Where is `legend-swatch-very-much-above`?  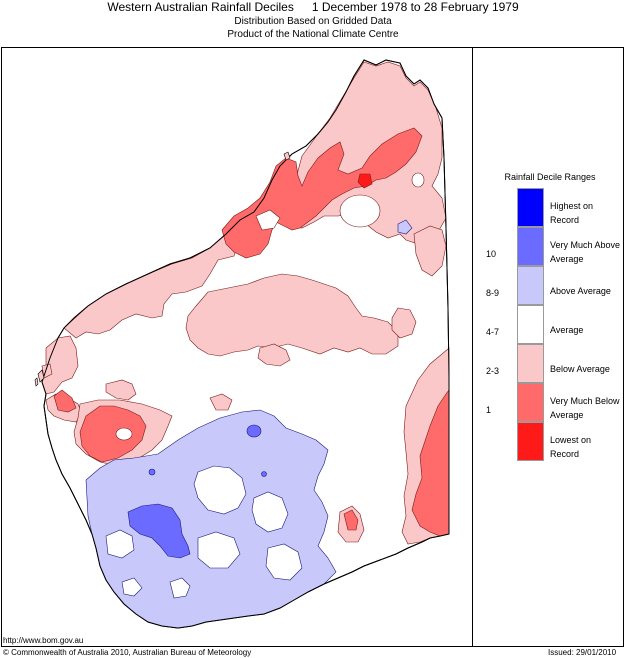 legend-swatch-very-much-above is located at coordinates (530, 246).